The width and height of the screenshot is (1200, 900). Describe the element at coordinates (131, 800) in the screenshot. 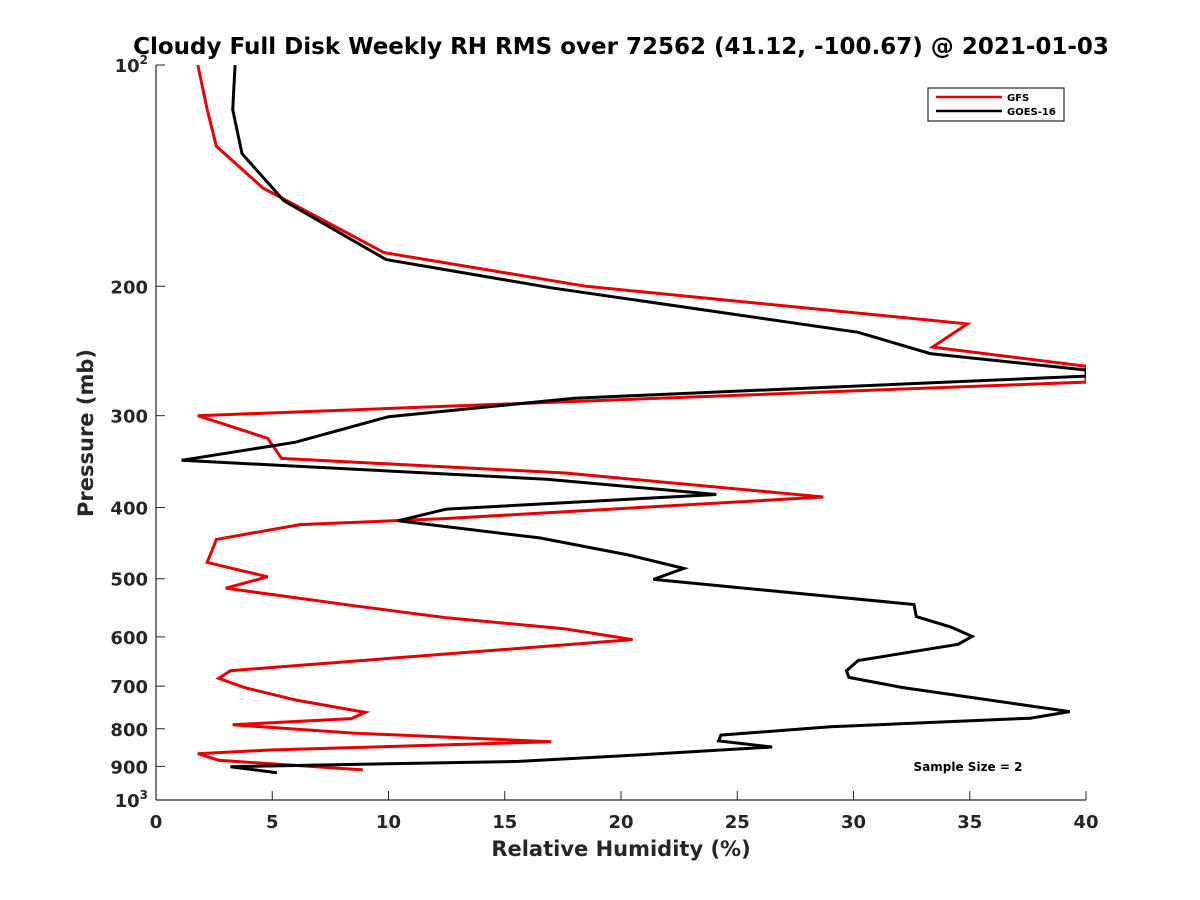

I see `y-tick-label: 10³` at that location.